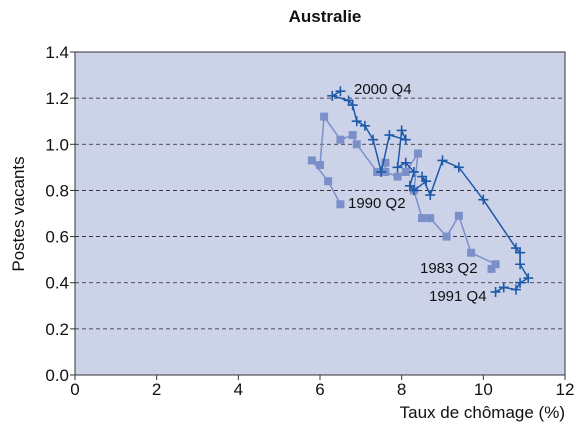  Describe the element at coordinates (401, 389) in the screenshot. I see `x-tick-label: 8` at that location.